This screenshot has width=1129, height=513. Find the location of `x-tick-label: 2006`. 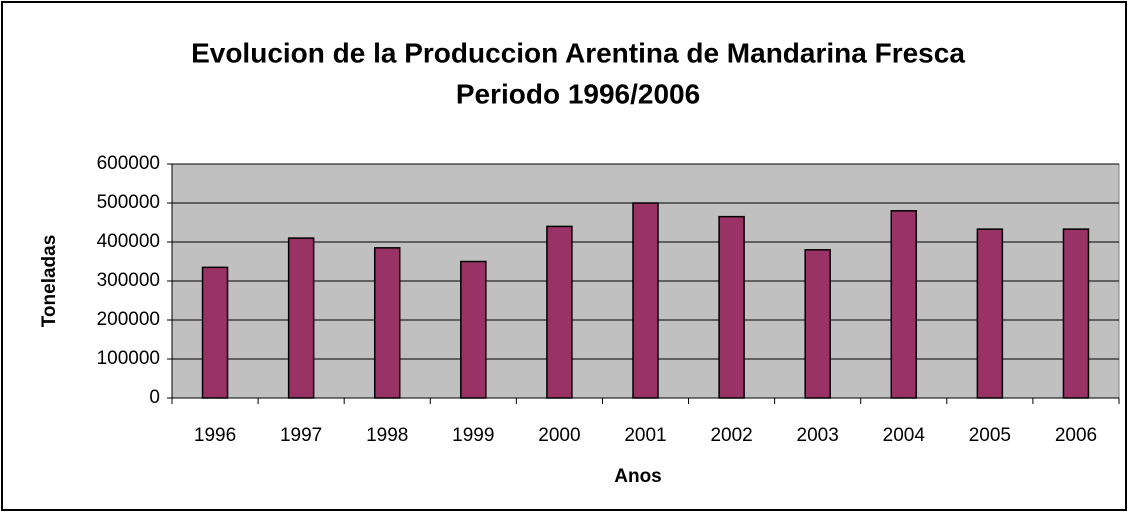

x-tick-label: 2006 is located at coordinates (1076, 435).